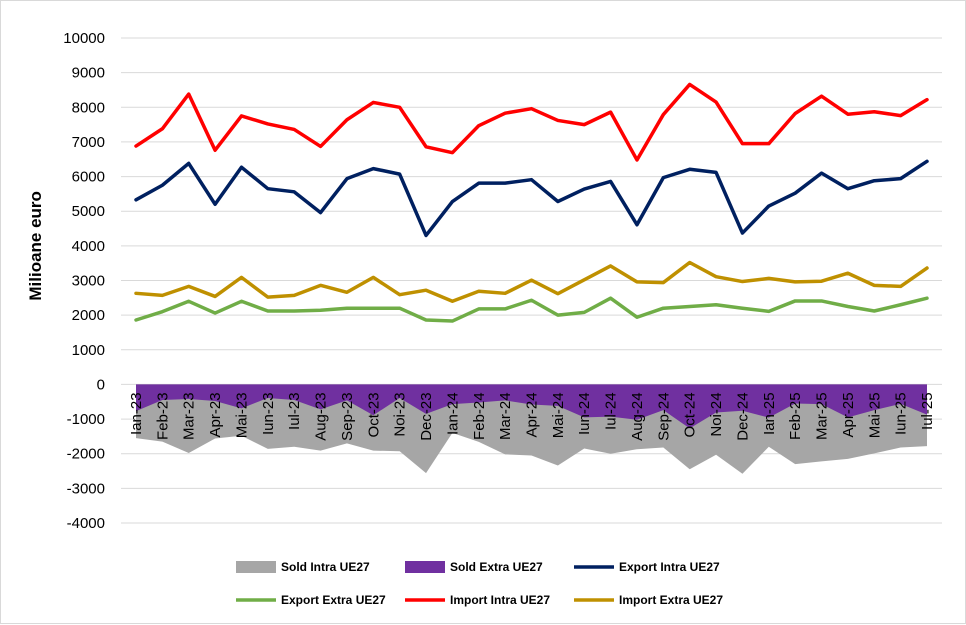  I want to click on x-tick-label: Oct-24, so click(690, 414).